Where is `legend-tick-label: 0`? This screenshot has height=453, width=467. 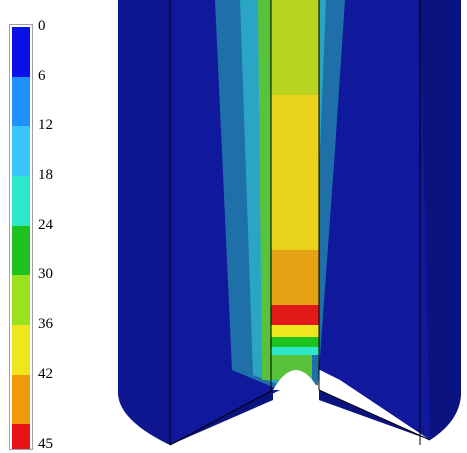
legend-tick-label: 0 is located at coordinates (42, 26).